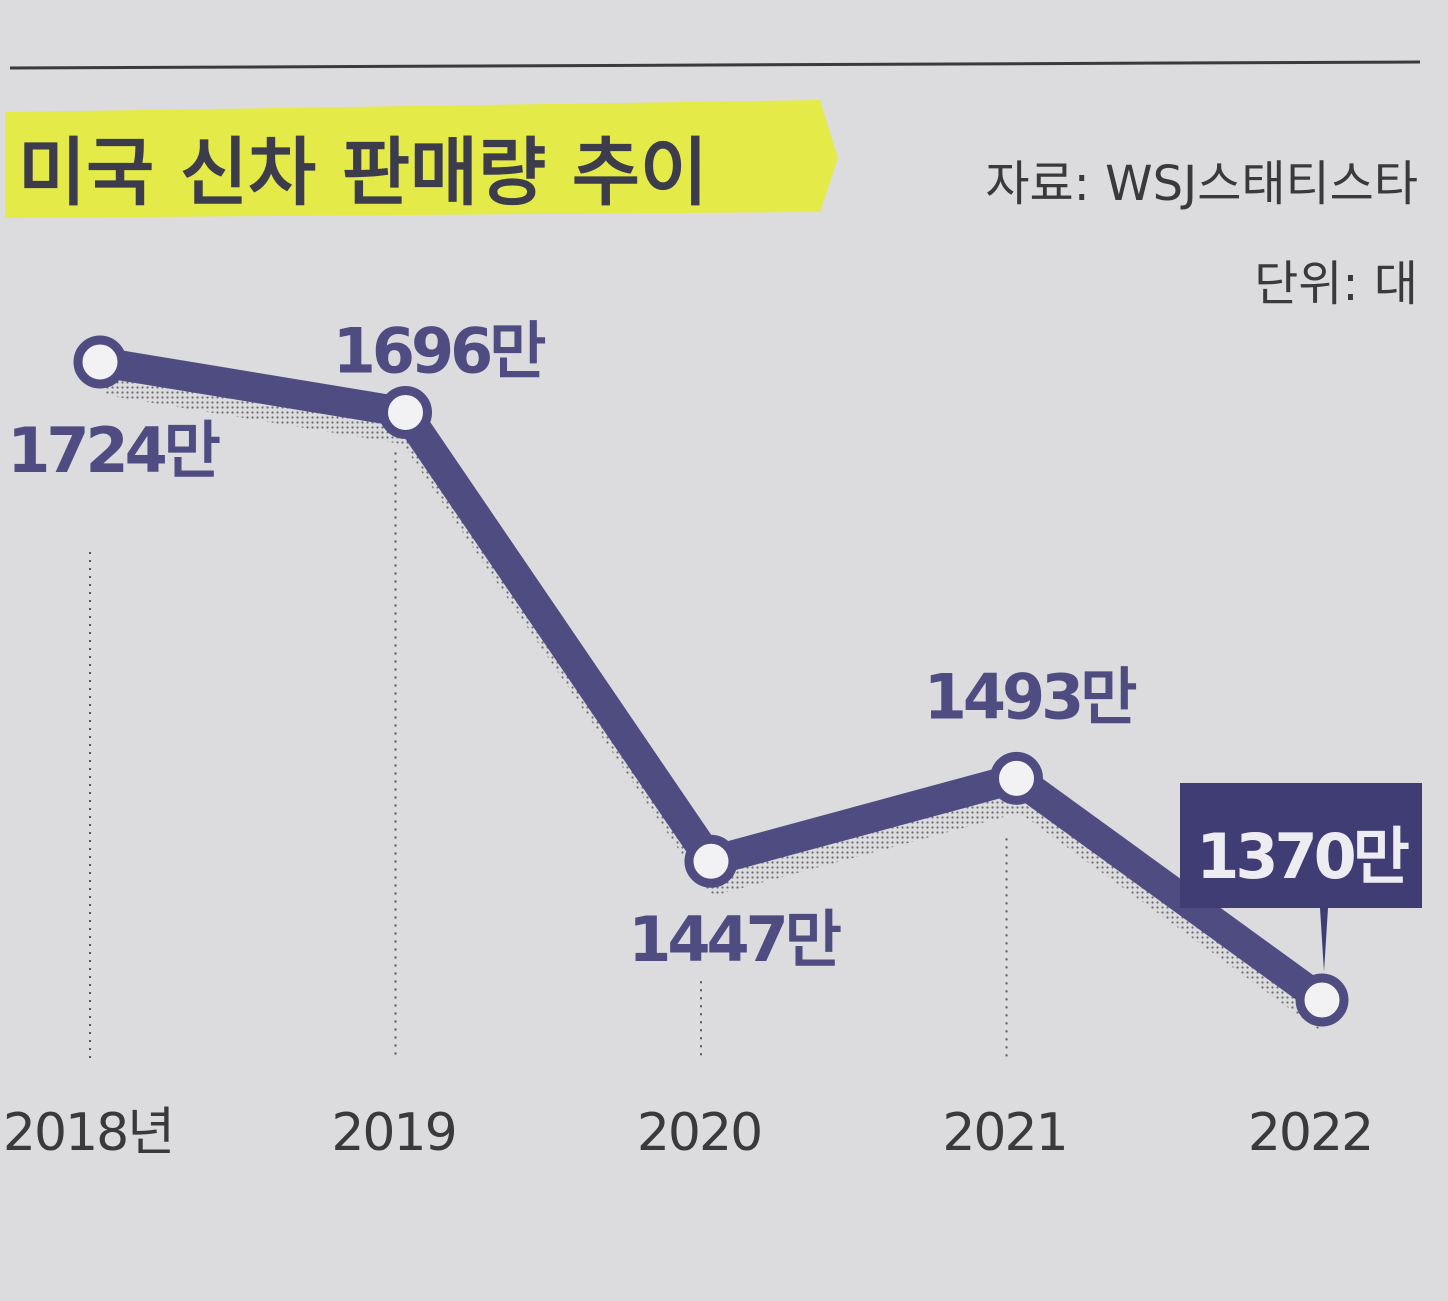 This screenshot has height=1301, width=1448. Describe the element at coordinates (88, 1133) in the screenshot. I see `x-tick-label: 2018년` at that location.